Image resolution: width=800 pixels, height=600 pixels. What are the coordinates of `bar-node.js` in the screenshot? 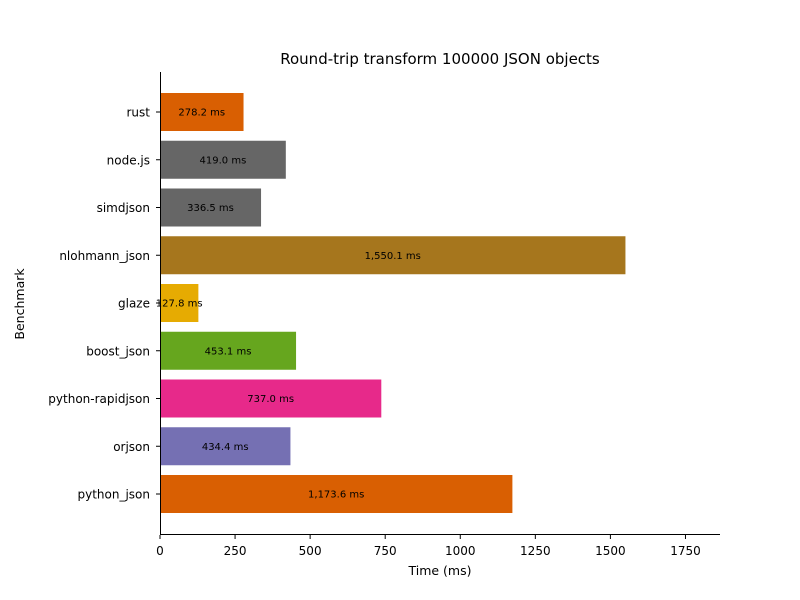 It's located at (223, 159).